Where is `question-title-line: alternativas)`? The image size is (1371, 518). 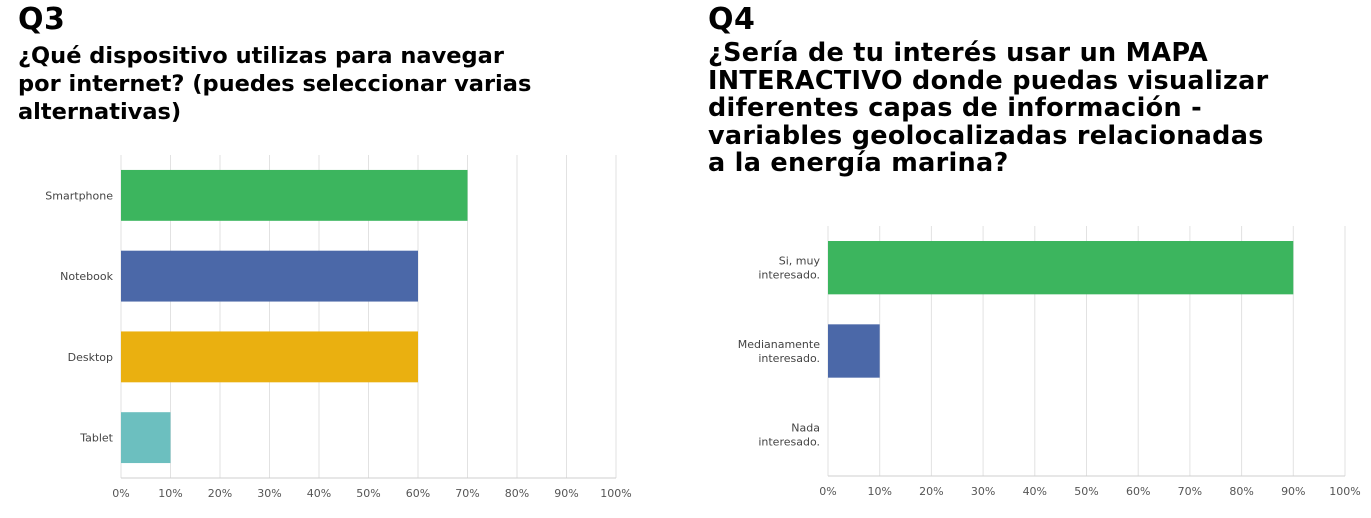
question-title-line: alternativas) is located at coordinates (100, 112).